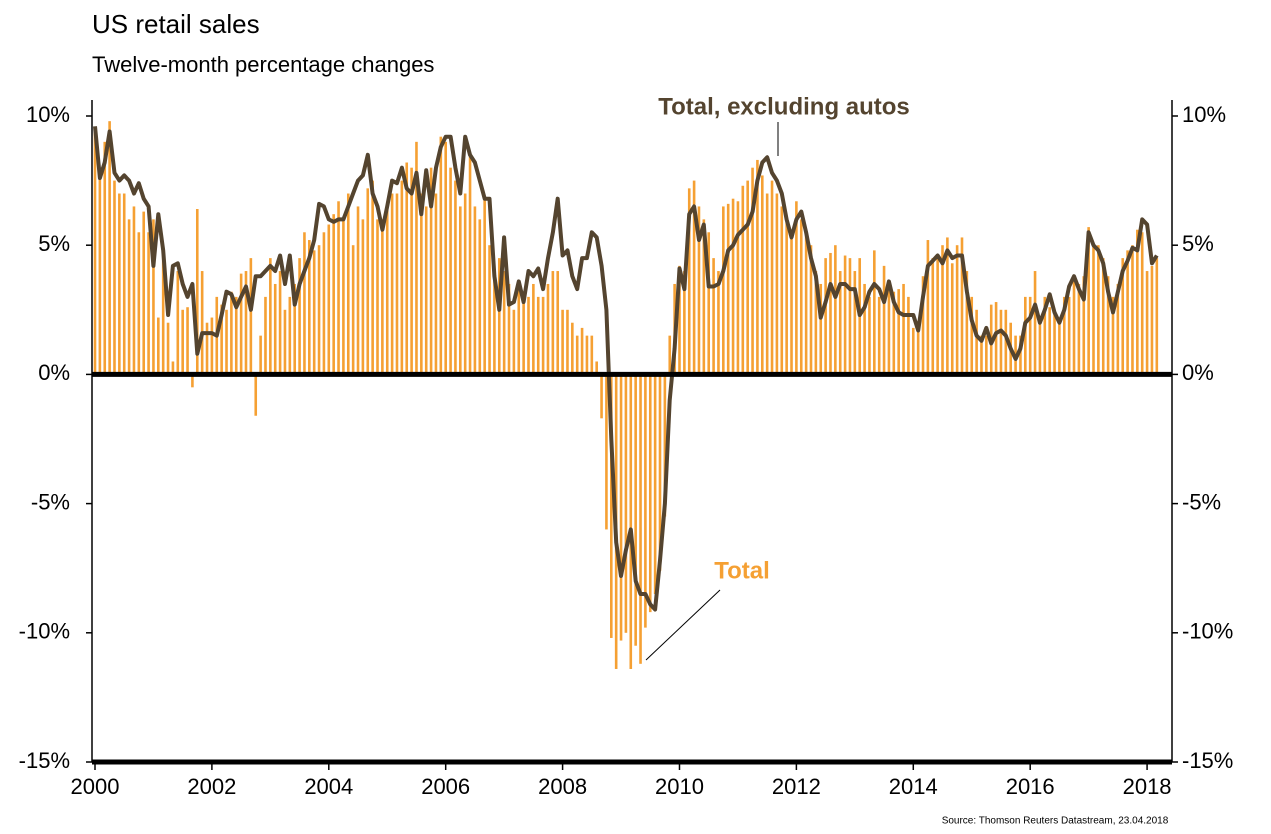 The height and width of the screenshot is (834, 1271). Describe the element at coordinates (1198, 372) in the screenshot. I see `y2-tick-label: 0%` at that location.